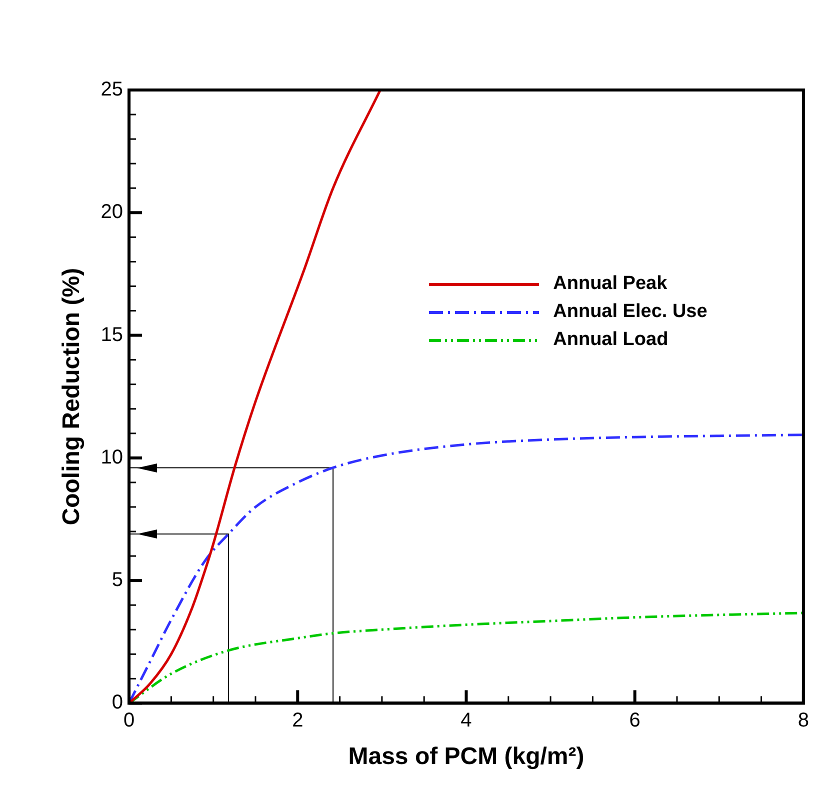 The height and width of the screenshot is (796, 815). What do you see at coordinates (610, 340) in the screenshot?
I see `legend-label: Annual Load` at bounding box center [610, 340].